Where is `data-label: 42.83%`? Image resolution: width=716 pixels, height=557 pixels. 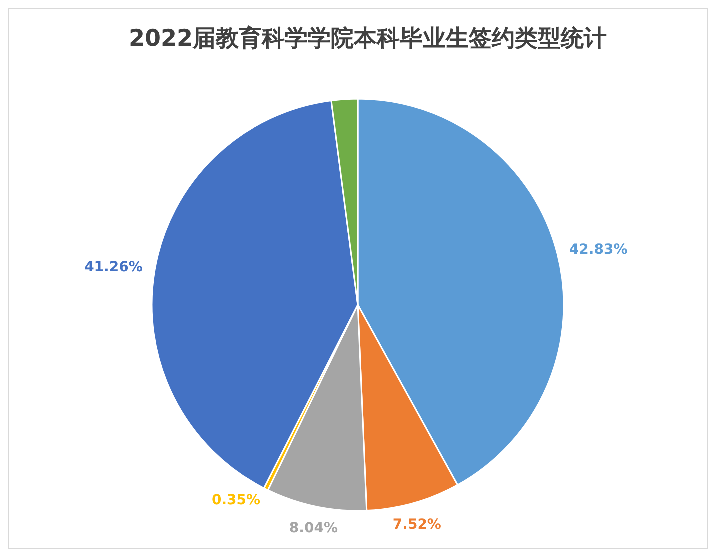
data-label: 42.83% is located at coordinates (598, 250).